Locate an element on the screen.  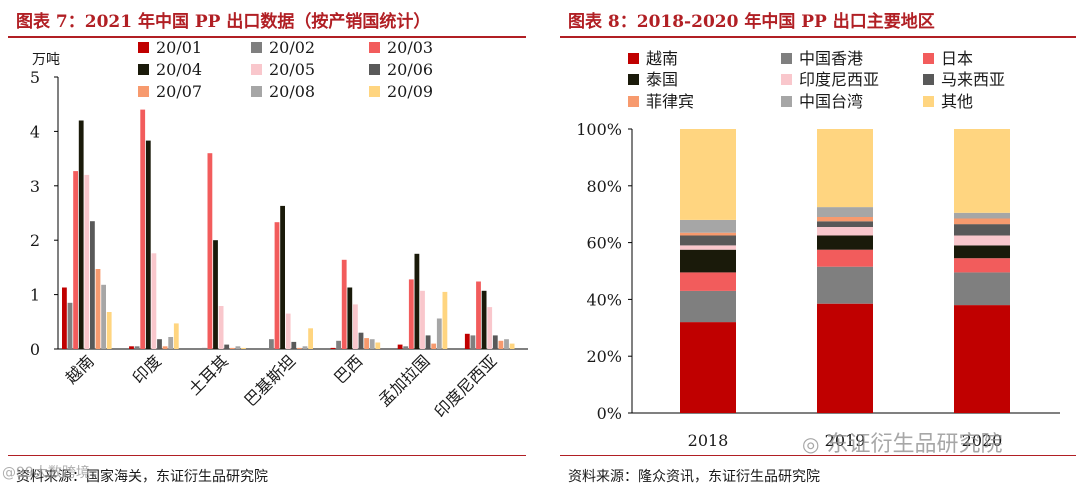
right-y-tick-label: 80% is located at coordinates (604, 186).